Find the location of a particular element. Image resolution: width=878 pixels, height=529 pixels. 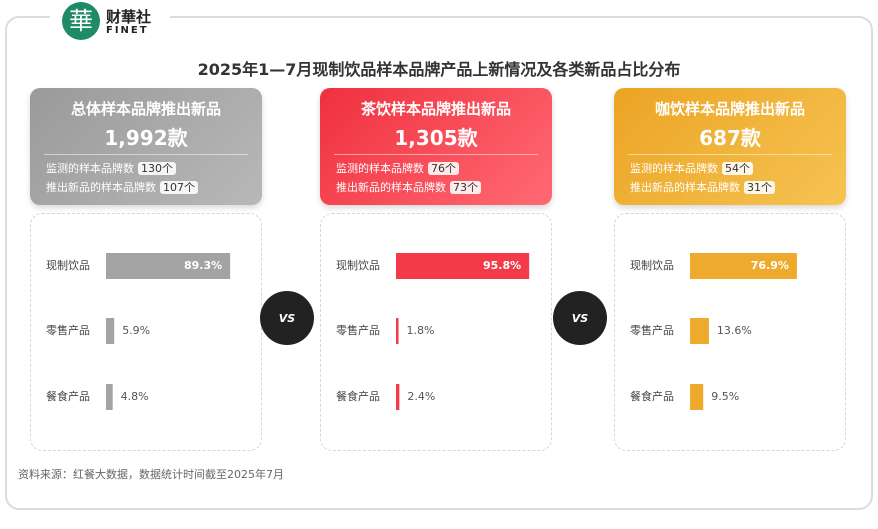

panel-total: 1,992款 is located at coordinates (146, 138).